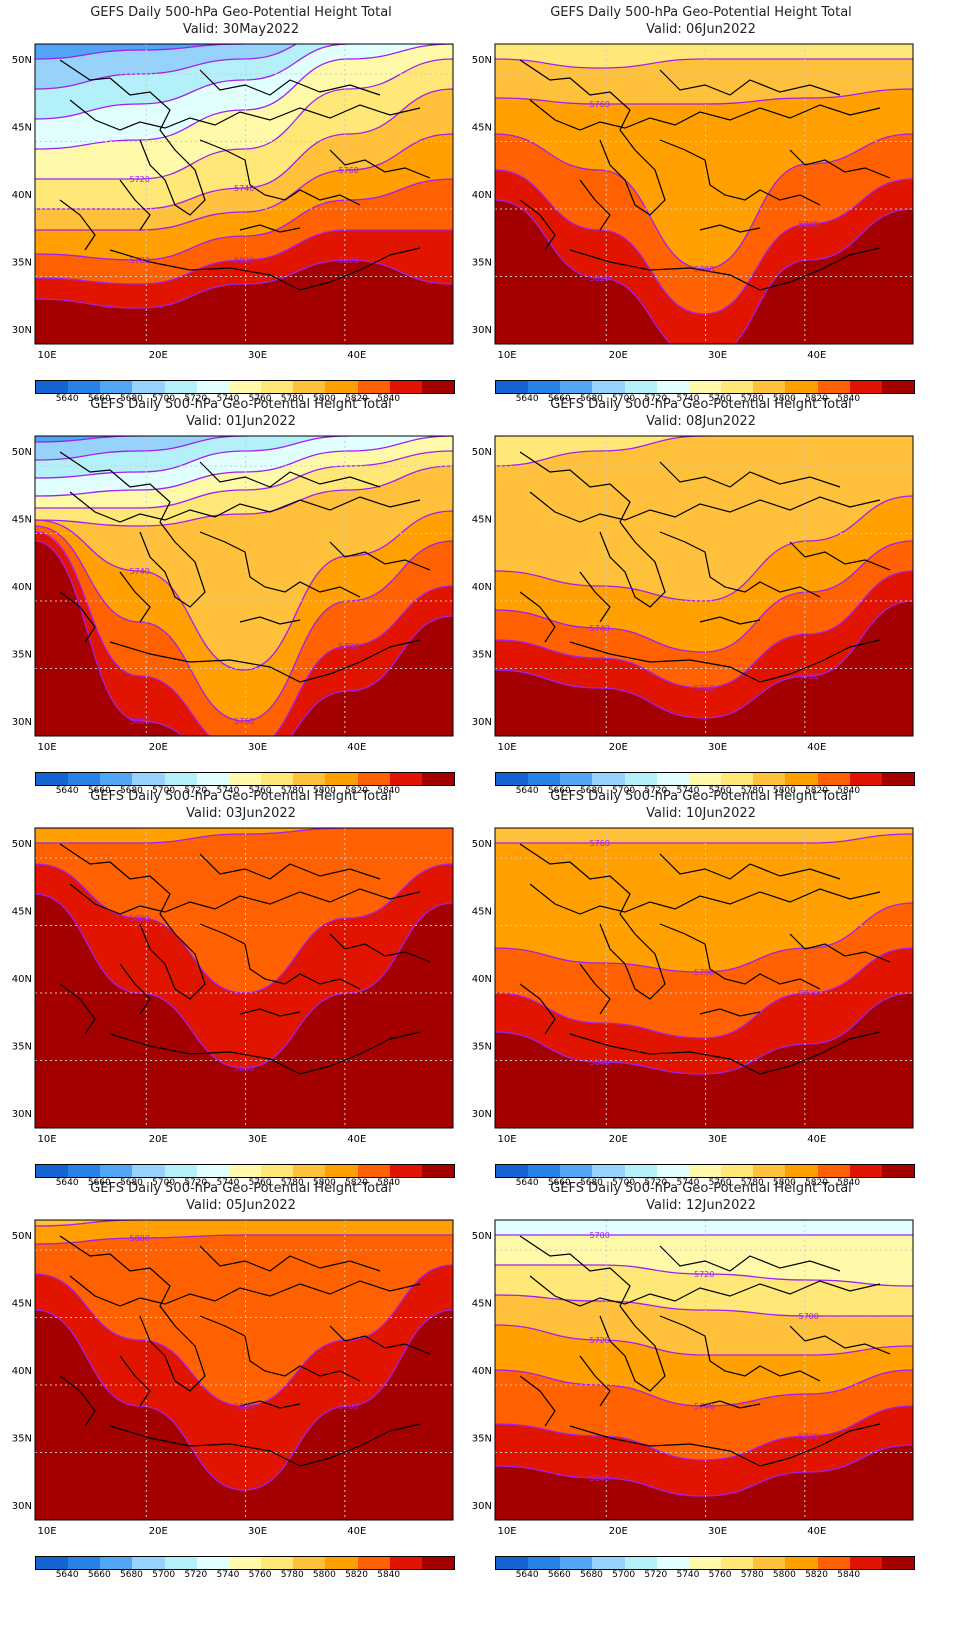 The width and height of the screenshot is (964, 1640). What do you see at coordinates (245, 387) in the screenshot?
I see `colorbar` at bounding box center [245, 387].